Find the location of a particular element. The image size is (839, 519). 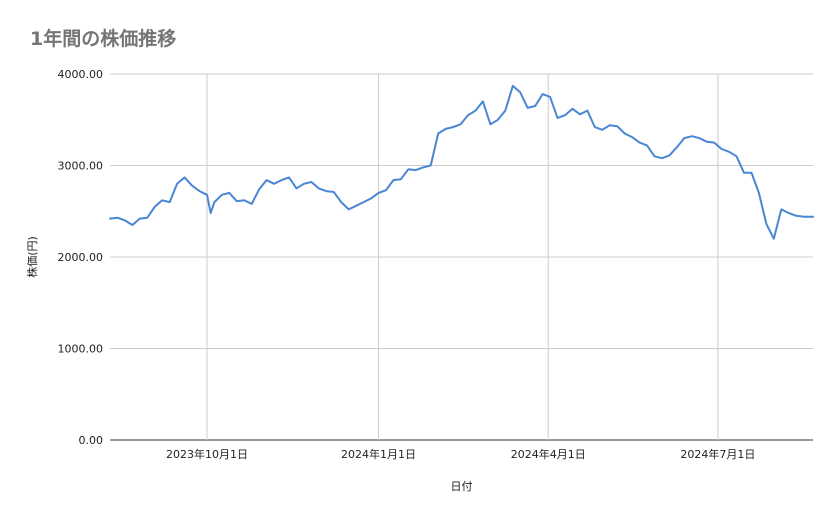

x-tick-label: 2023年10月1日 is located at coordinates (207, 454).